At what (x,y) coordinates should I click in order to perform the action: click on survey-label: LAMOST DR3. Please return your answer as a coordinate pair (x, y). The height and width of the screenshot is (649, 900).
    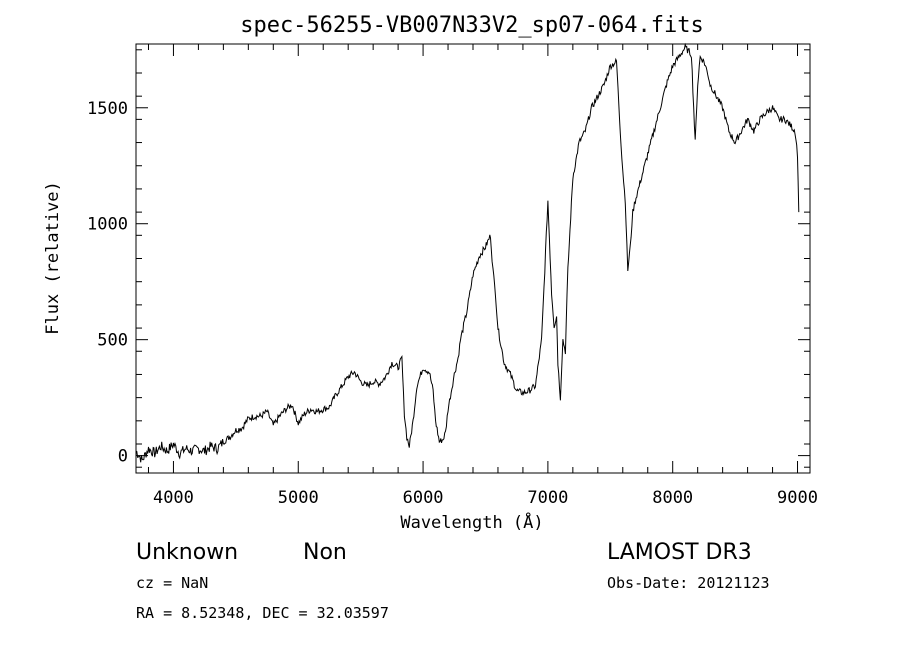
    Looking at the image, I should click on (679, 552).